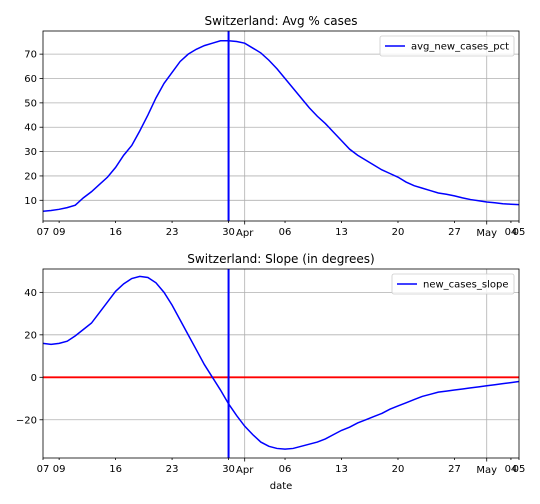 The width and height of the screenshot is (540, 504). I want to click on y-tick-label: 30, so click(30, 152).